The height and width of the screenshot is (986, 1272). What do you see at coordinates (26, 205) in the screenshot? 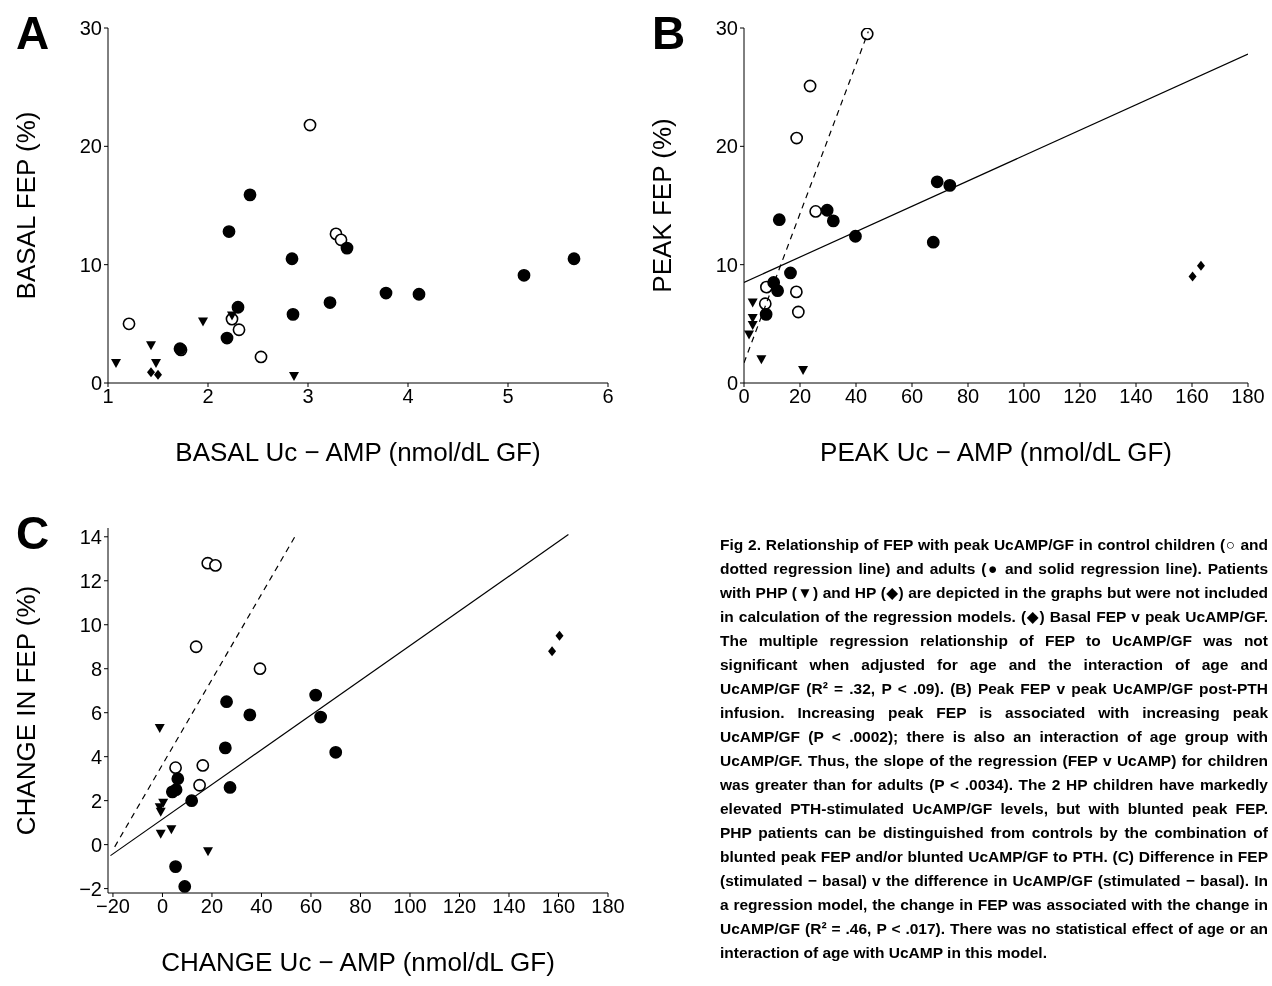
I see `y-axis-title: BASAL FEP (%)` at bounding box center [26, 205].